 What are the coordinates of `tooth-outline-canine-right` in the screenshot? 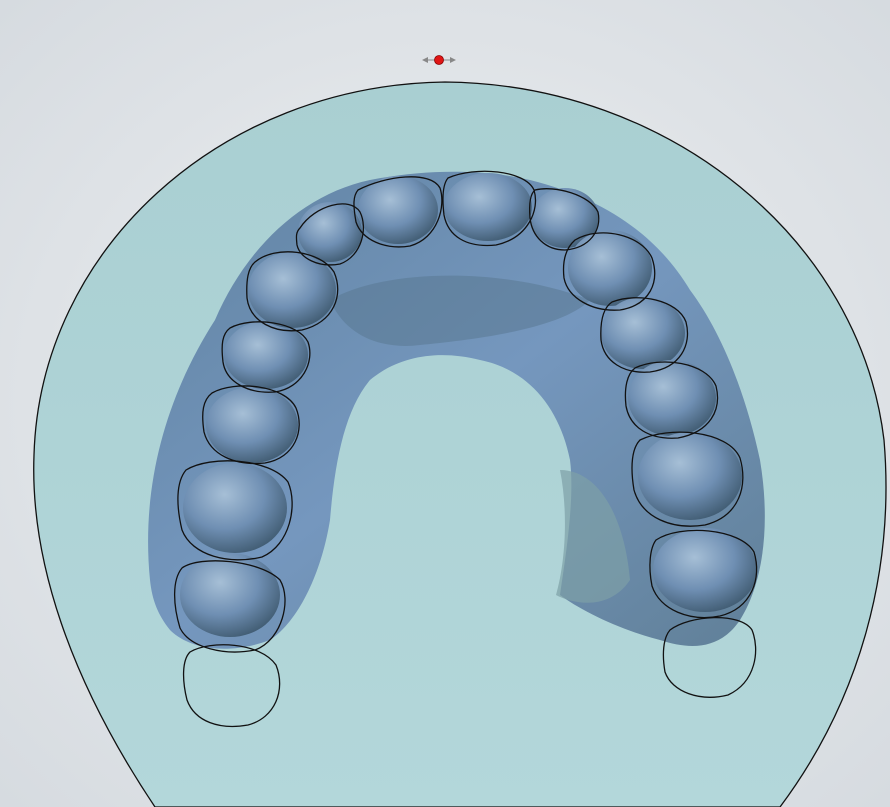 It's located at (292, 291).